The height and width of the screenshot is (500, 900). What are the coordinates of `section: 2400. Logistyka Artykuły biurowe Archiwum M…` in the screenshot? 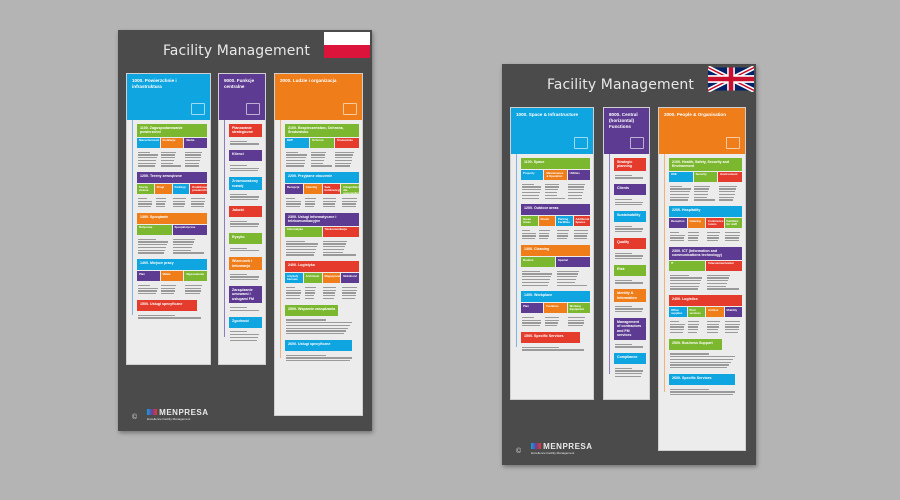 It's located at (322, 281).